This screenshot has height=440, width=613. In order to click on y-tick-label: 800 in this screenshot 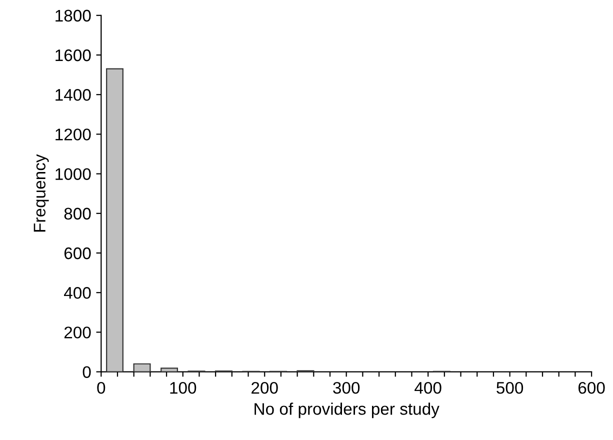, I will do `click(77, 214)`.